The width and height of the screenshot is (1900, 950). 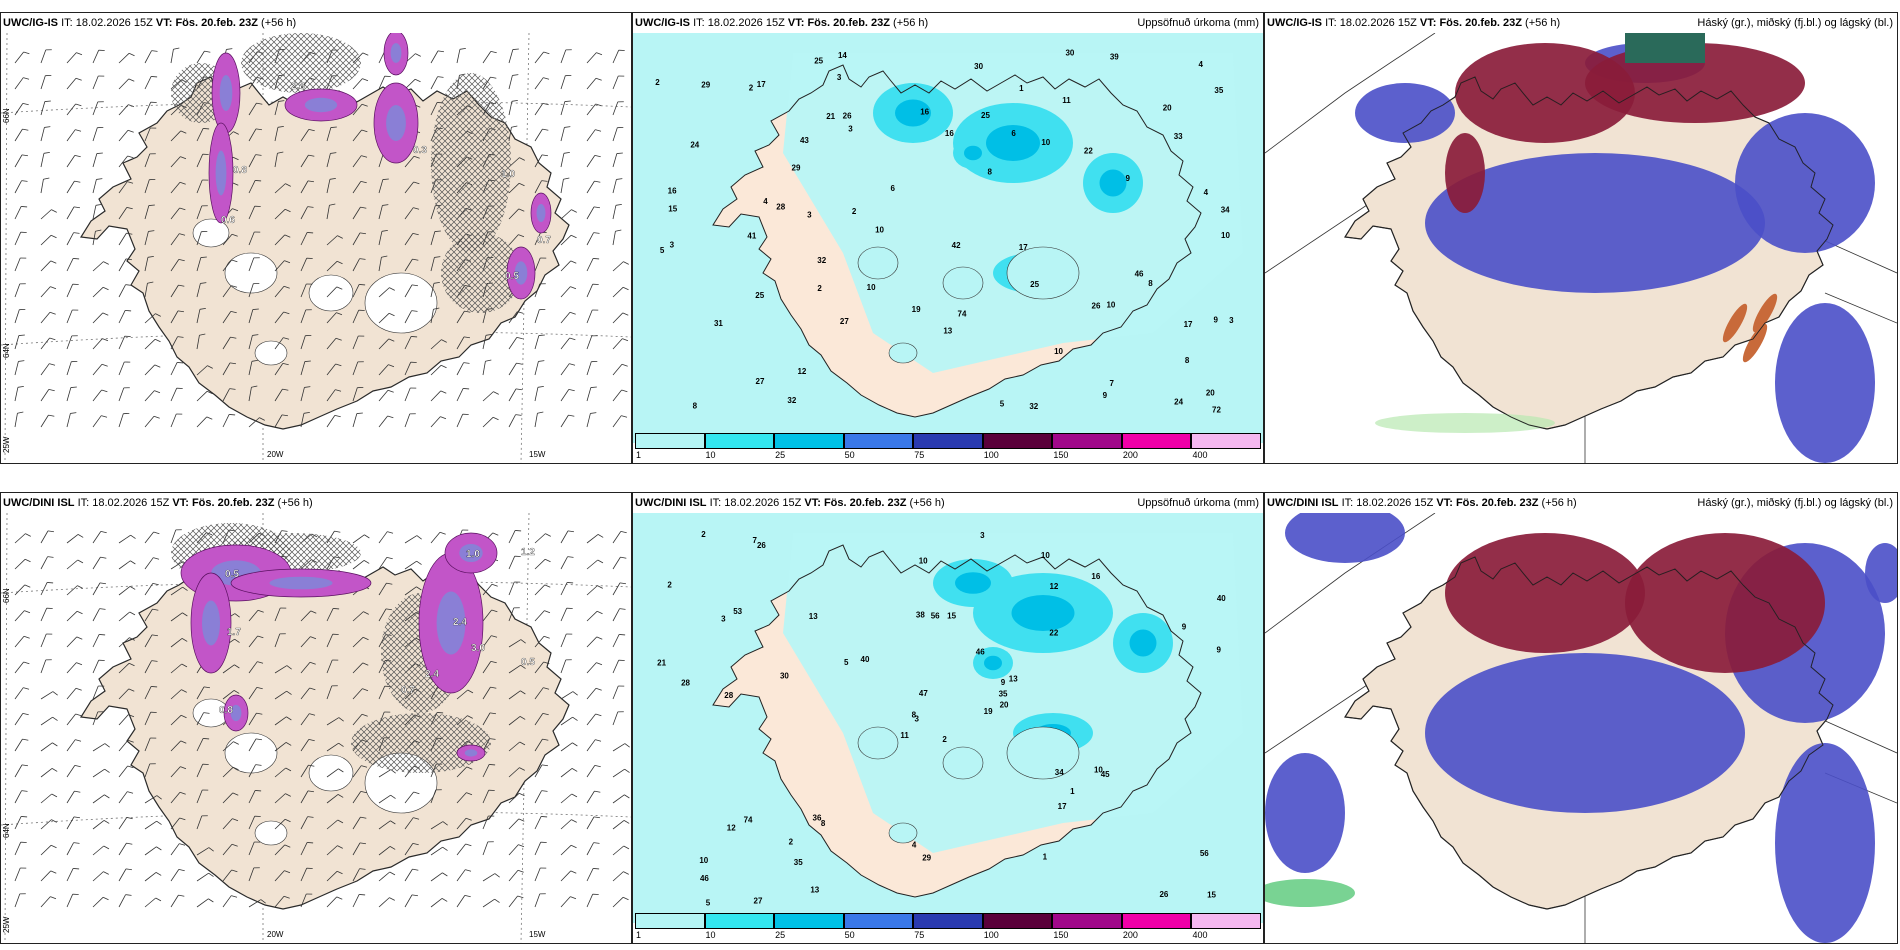 What do you see at coordinates (6, 595) in the screenshot?
I see `axis-label: 66N` at bounding box center [6, 595].